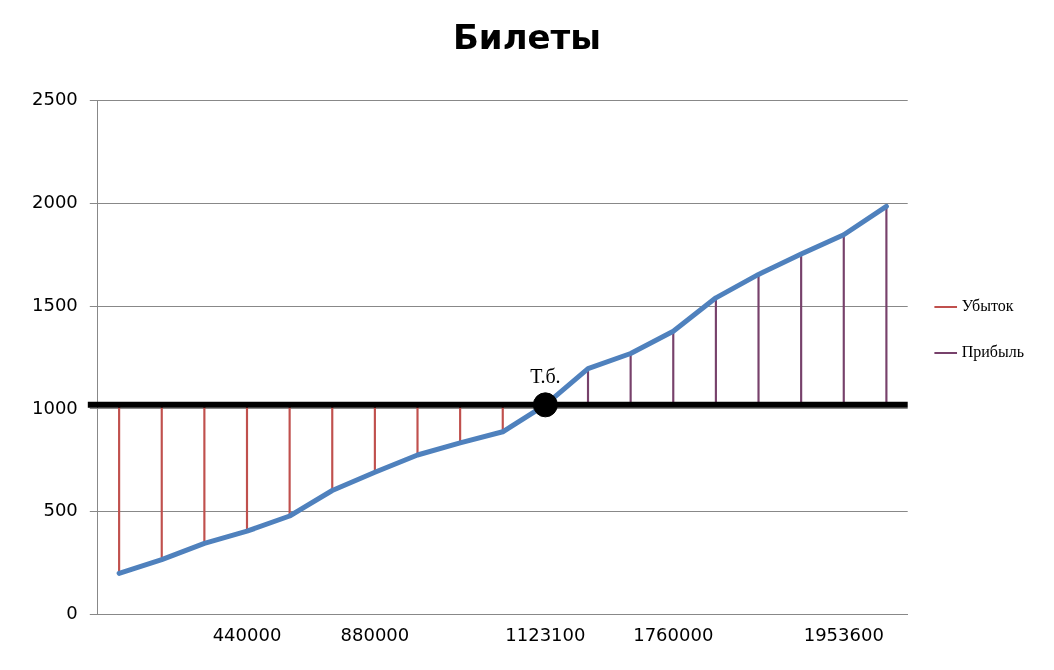 The image size is (1054, 670). Describe the element at coordinates (993, 352) in the screenshot. I see `legend-label: Прибыль` at that location.